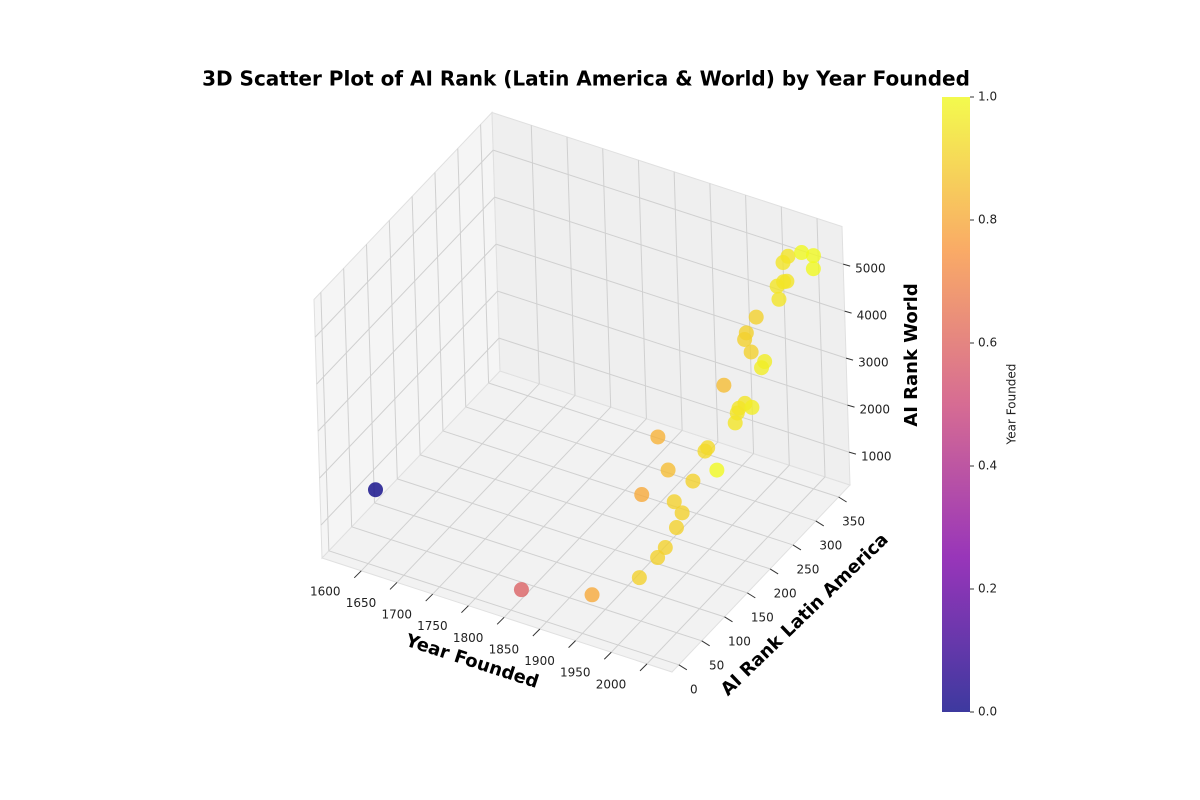 This screenshot has width=1200, height=800. I want to click on z-axis-label: AI Rank World, so click(911, 354).